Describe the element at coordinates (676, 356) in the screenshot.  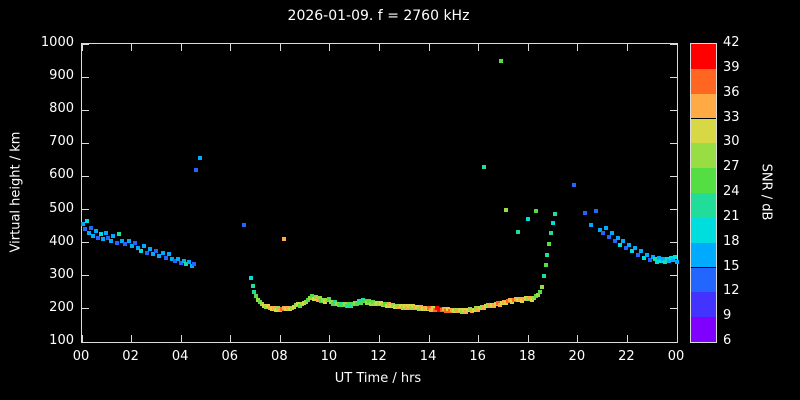
I see `x-tick-label: 00` at that location.